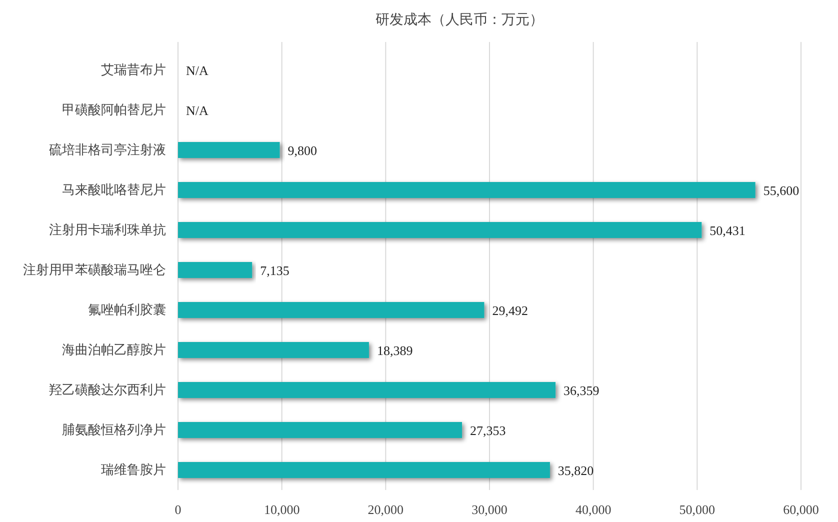  Describe the element at coordinates (728, 230) in the screenshot. I see `data-label: 50,431` at that location.